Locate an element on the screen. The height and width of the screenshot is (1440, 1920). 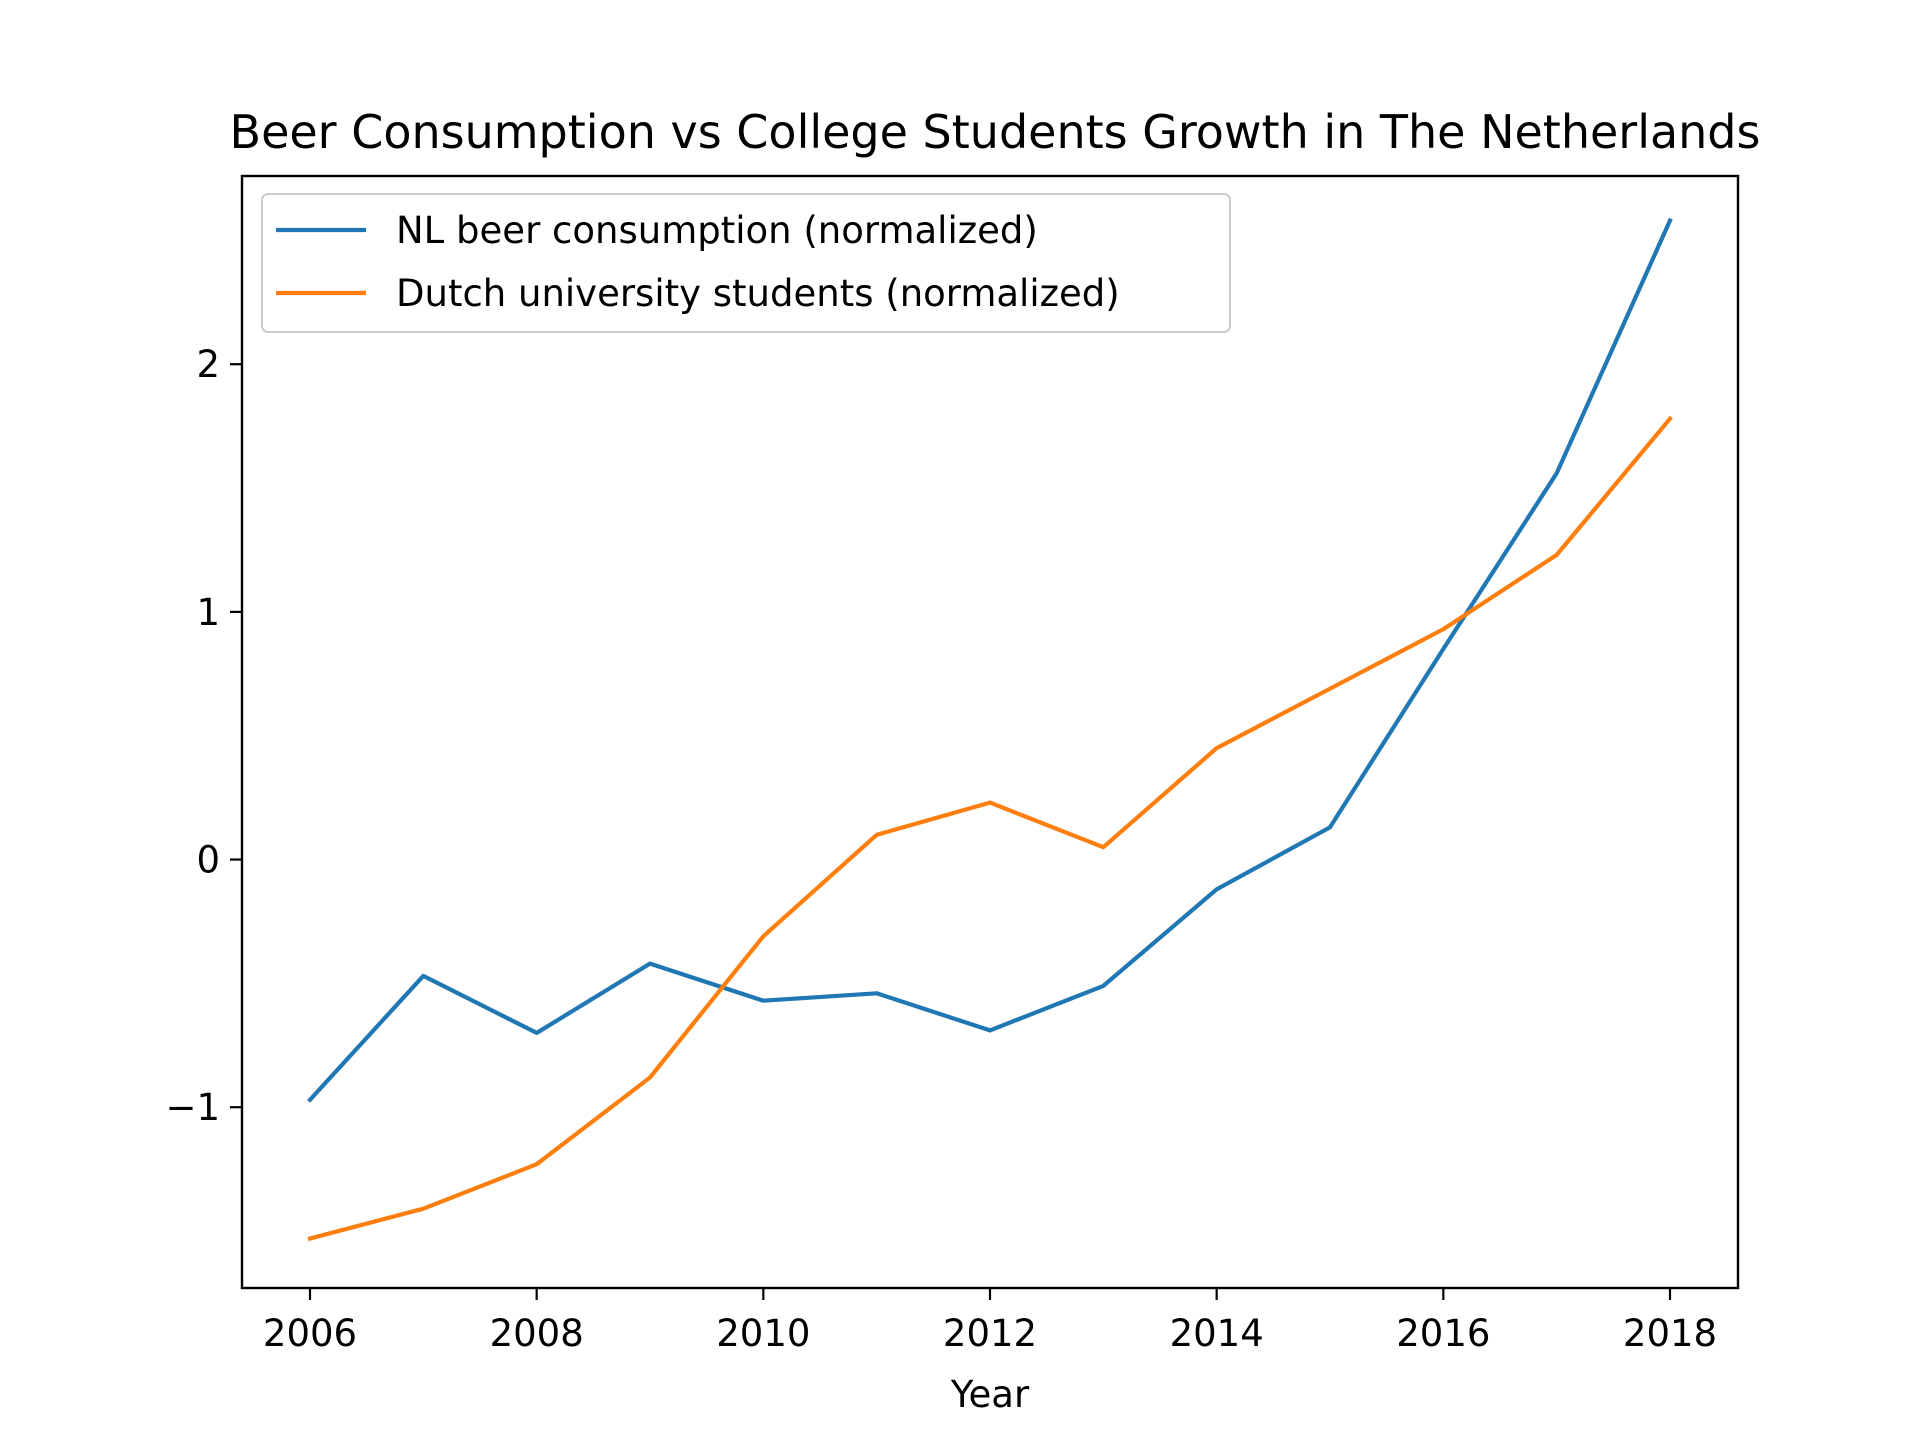
x-tick-label: 2008 is located at coordinates (537, 1333).